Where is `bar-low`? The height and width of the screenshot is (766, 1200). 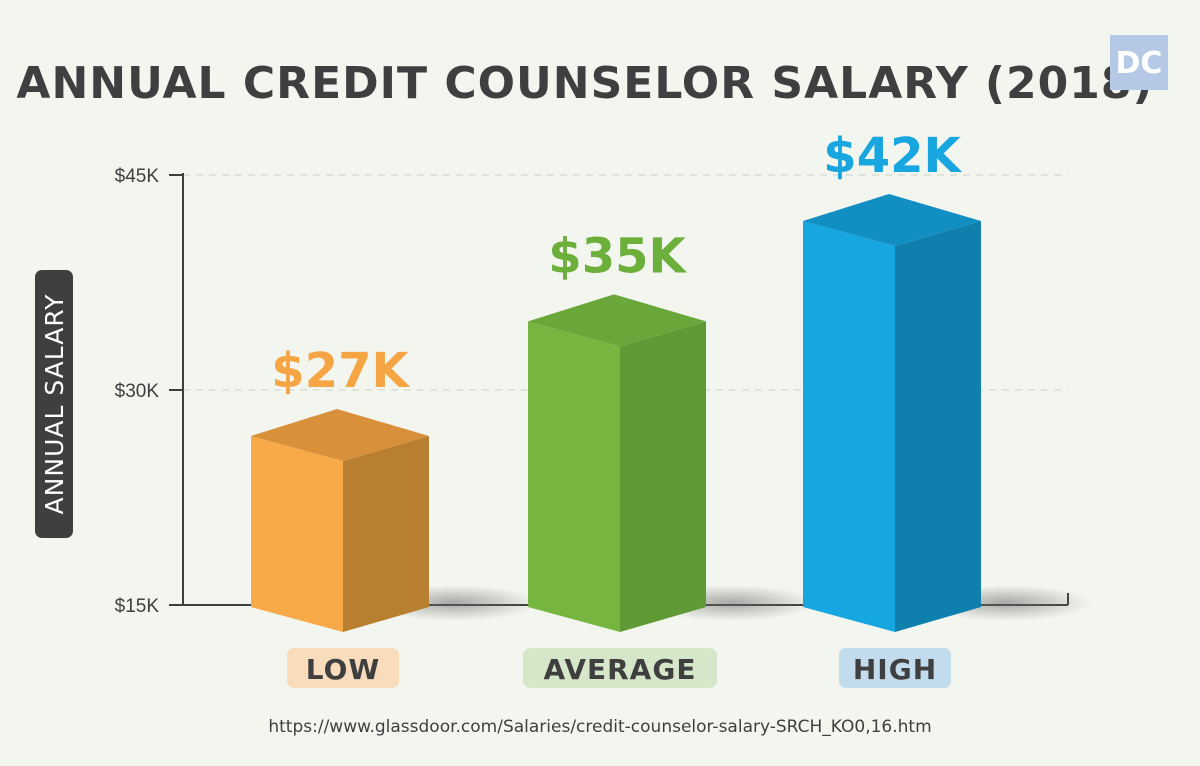 bar-low is located at coordinates (395, 520).